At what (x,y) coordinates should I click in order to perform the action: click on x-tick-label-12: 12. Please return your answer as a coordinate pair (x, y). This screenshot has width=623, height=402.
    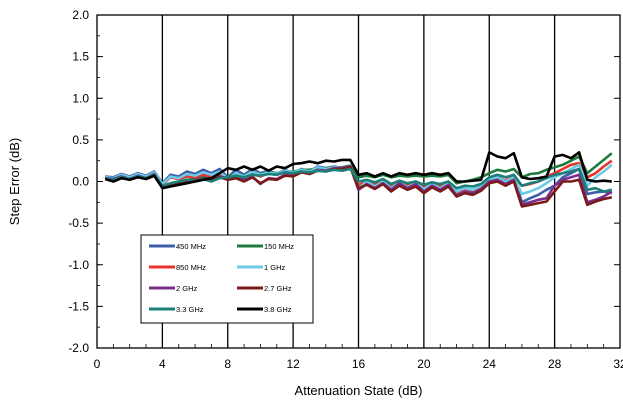
    Looking at the image, I should click on (293, 364).